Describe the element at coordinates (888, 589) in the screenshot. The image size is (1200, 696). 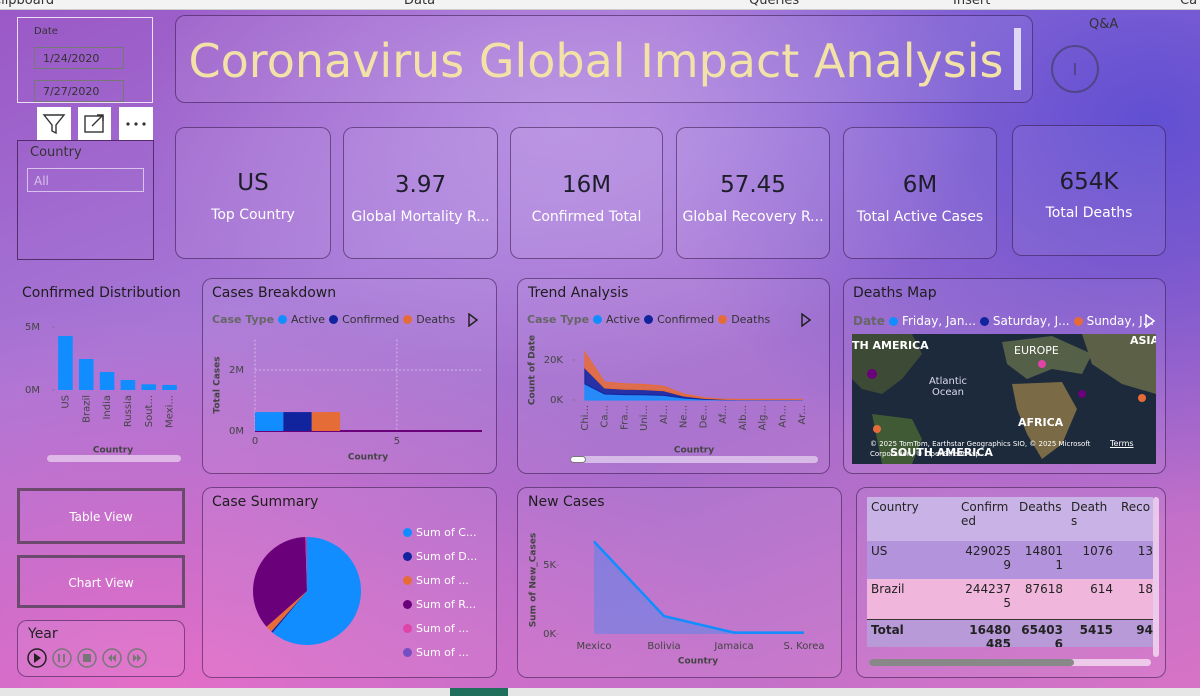
I see `cell: Brazil` at that location.